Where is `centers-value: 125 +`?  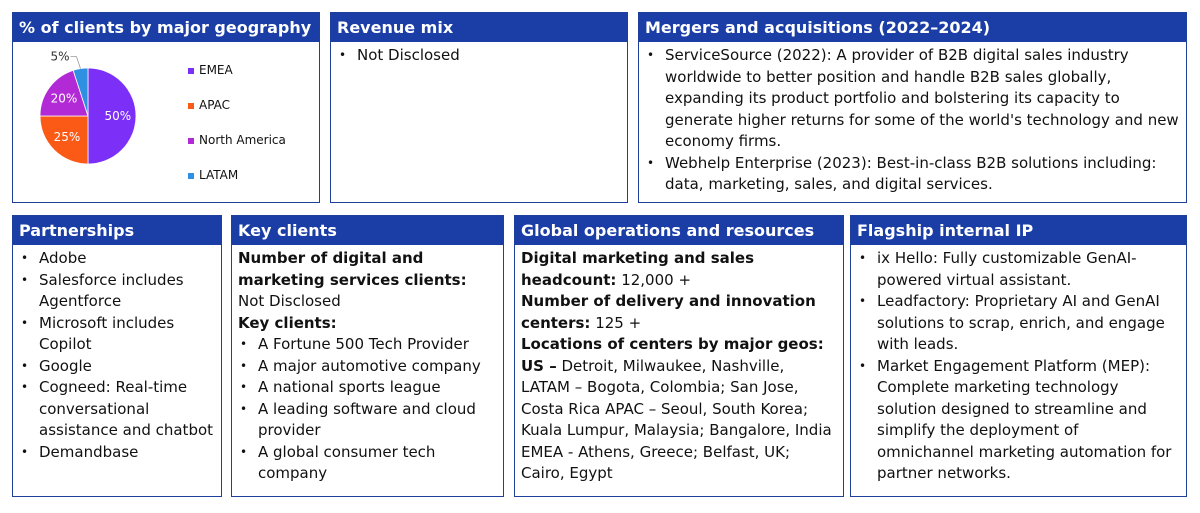
centers-value: 125 + is located at coordinates (616, 322).